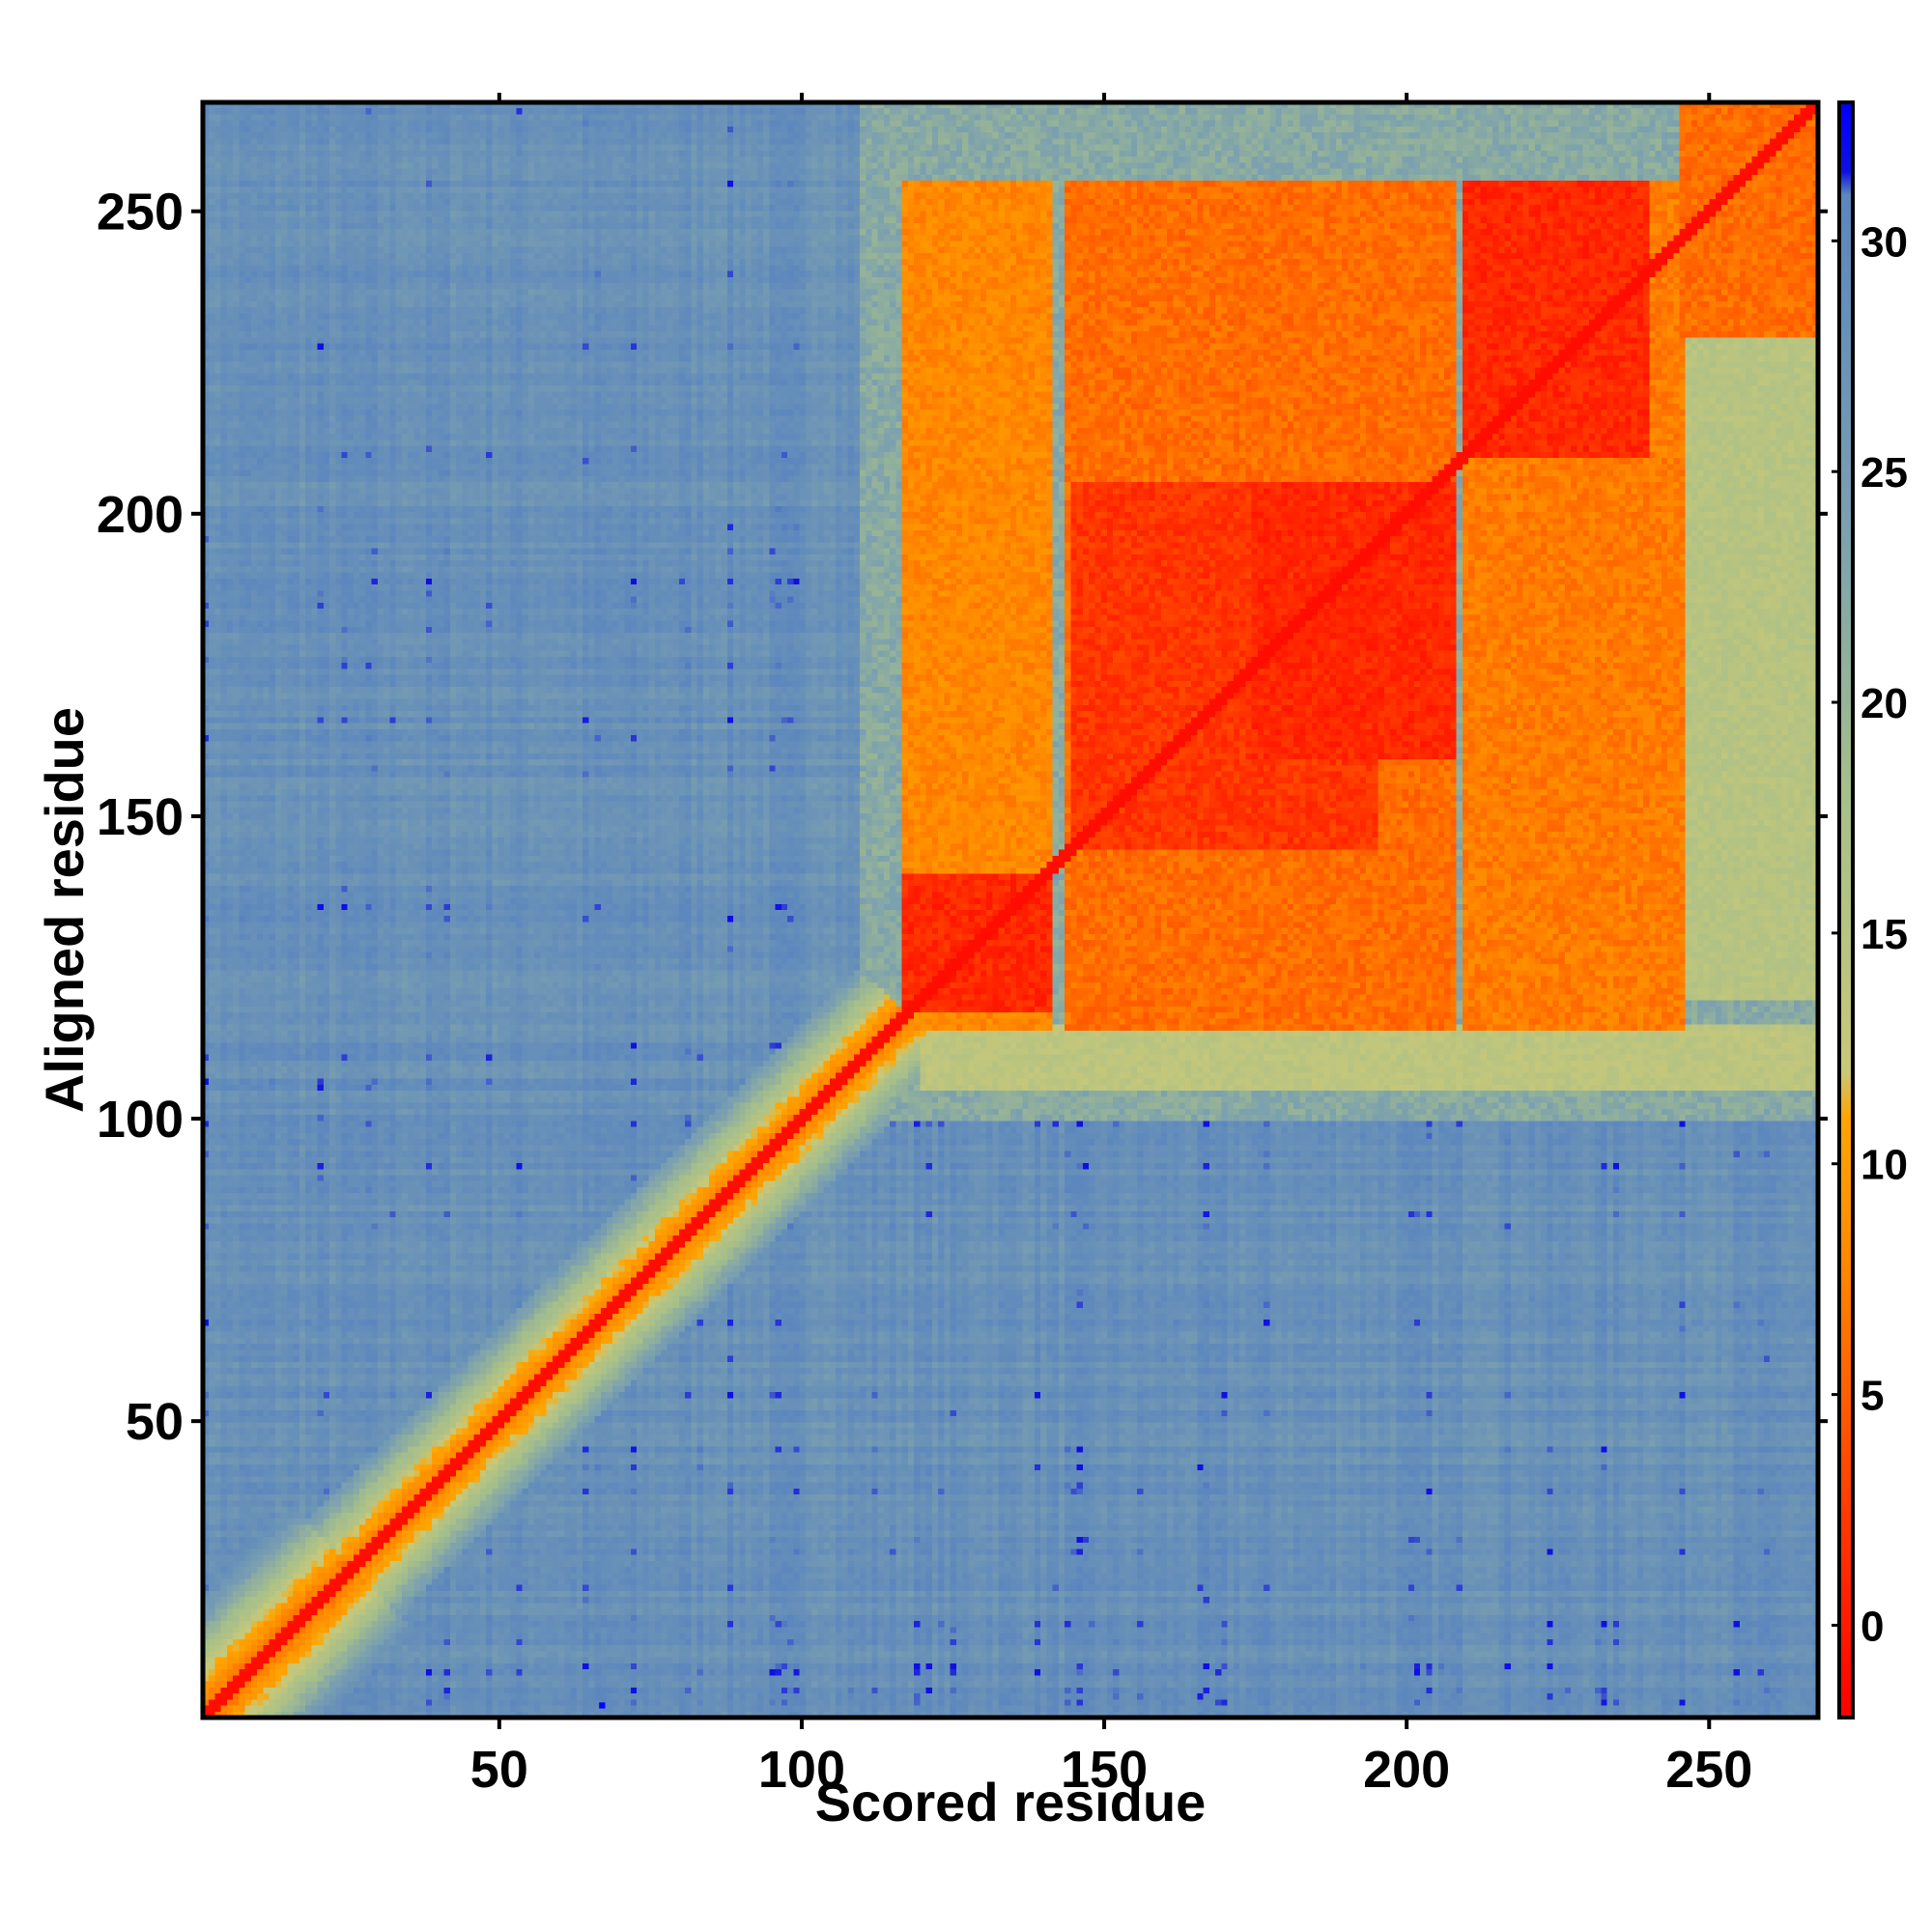  What do you see at coordinates (64, 910) in the screenshot?
I see `y-axis-title: Aligned residue` at bounding box center [64, 910].